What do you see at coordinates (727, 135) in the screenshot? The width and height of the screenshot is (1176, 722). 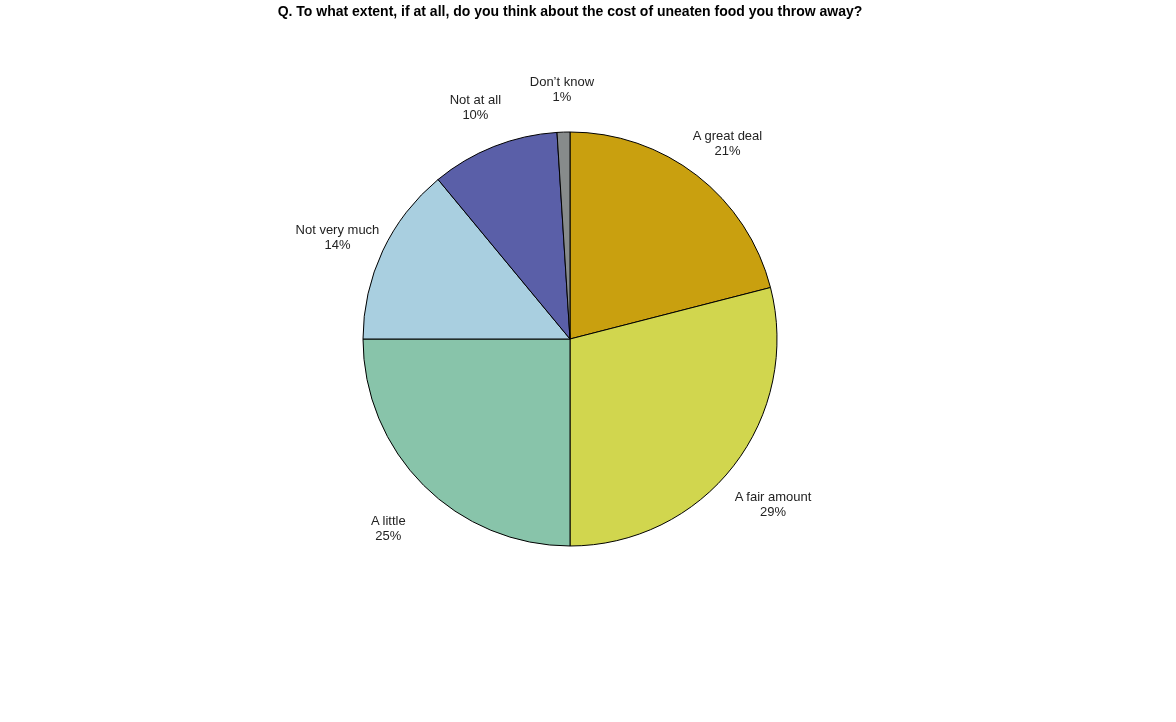 I see `slice-label: A great deal` at bounding box center [727, 135].